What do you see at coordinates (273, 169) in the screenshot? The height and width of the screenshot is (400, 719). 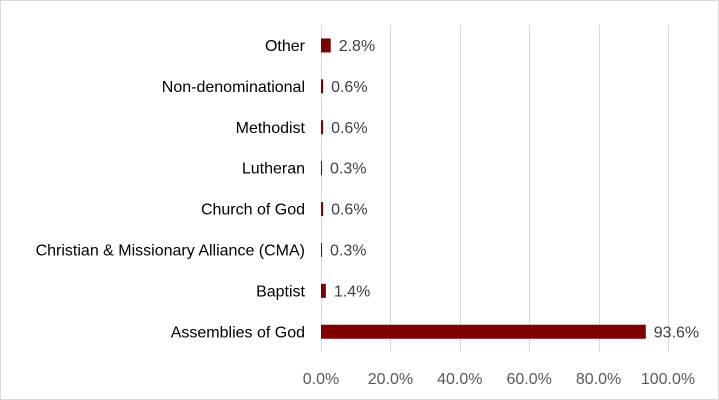 I see `category-label-4: Lutheran` at bounding box center [273, 169].